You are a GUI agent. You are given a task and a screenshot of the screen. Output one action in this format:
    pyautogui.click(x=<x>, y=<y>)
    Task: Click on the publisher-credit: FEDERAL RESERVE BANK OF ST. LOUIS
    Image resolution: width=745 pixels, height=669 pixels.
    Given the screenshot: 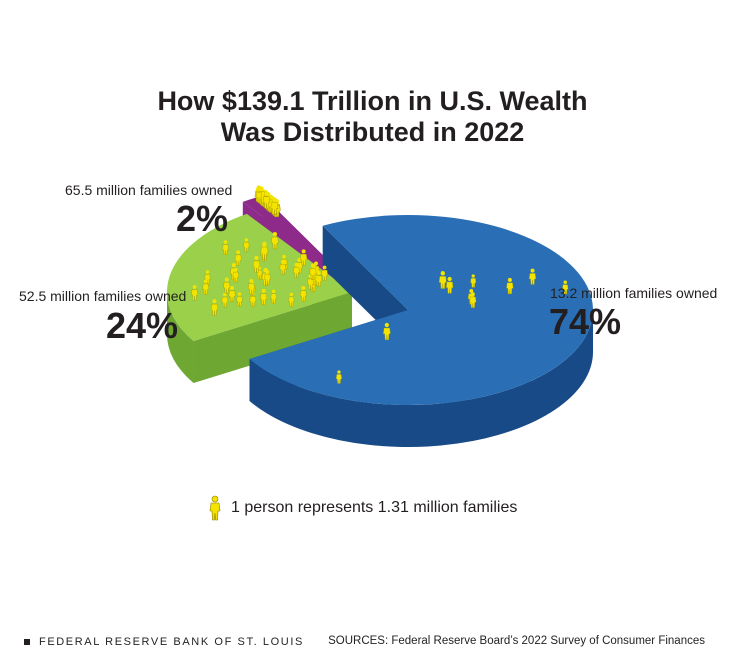 What is the action you would take?
    pyautogui.click(x=164, y=642)
    